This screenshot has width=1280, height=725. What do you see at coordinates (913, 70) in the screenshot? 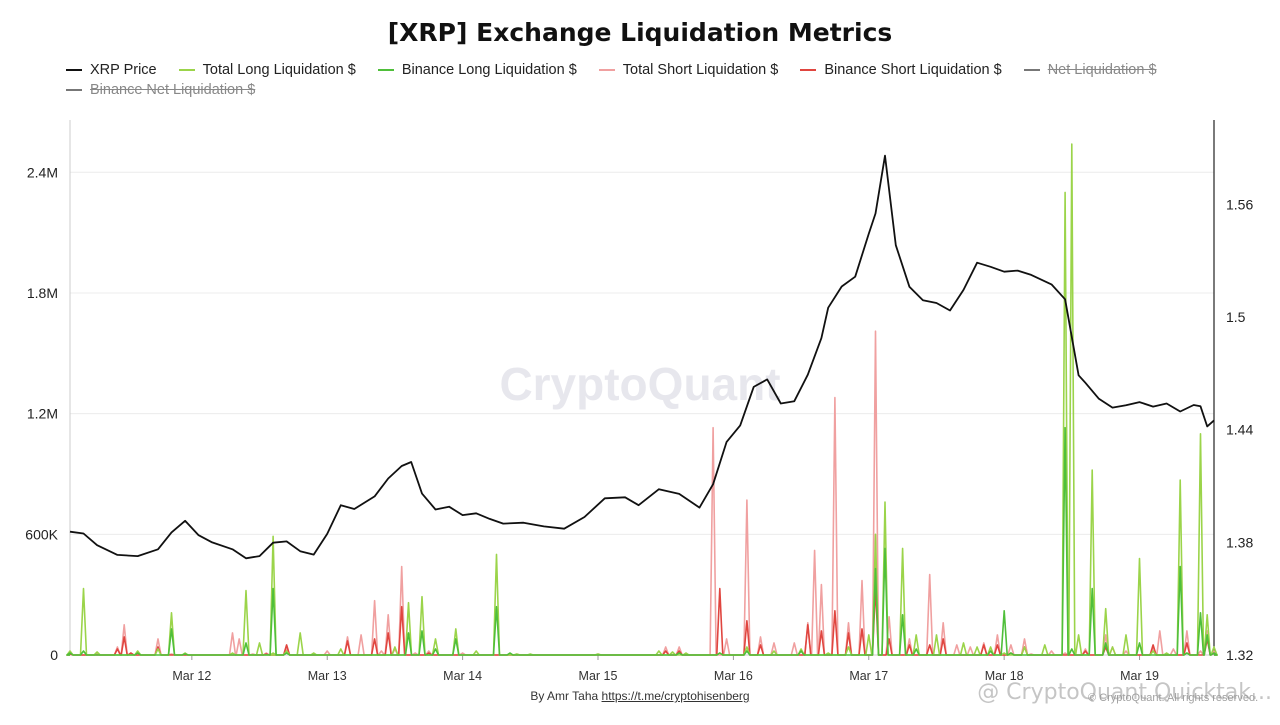
I see `legend-label: Binance Short Liquidation $` at bounding box center [913, 70].